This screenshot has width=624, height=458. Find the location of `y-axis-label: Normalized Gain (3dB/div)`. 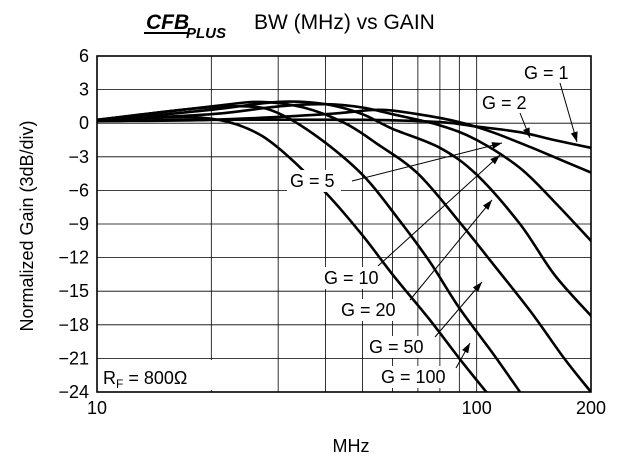

y-axis-label: Normalized Gain (3dB/div) is located at coordinates (27, 225).